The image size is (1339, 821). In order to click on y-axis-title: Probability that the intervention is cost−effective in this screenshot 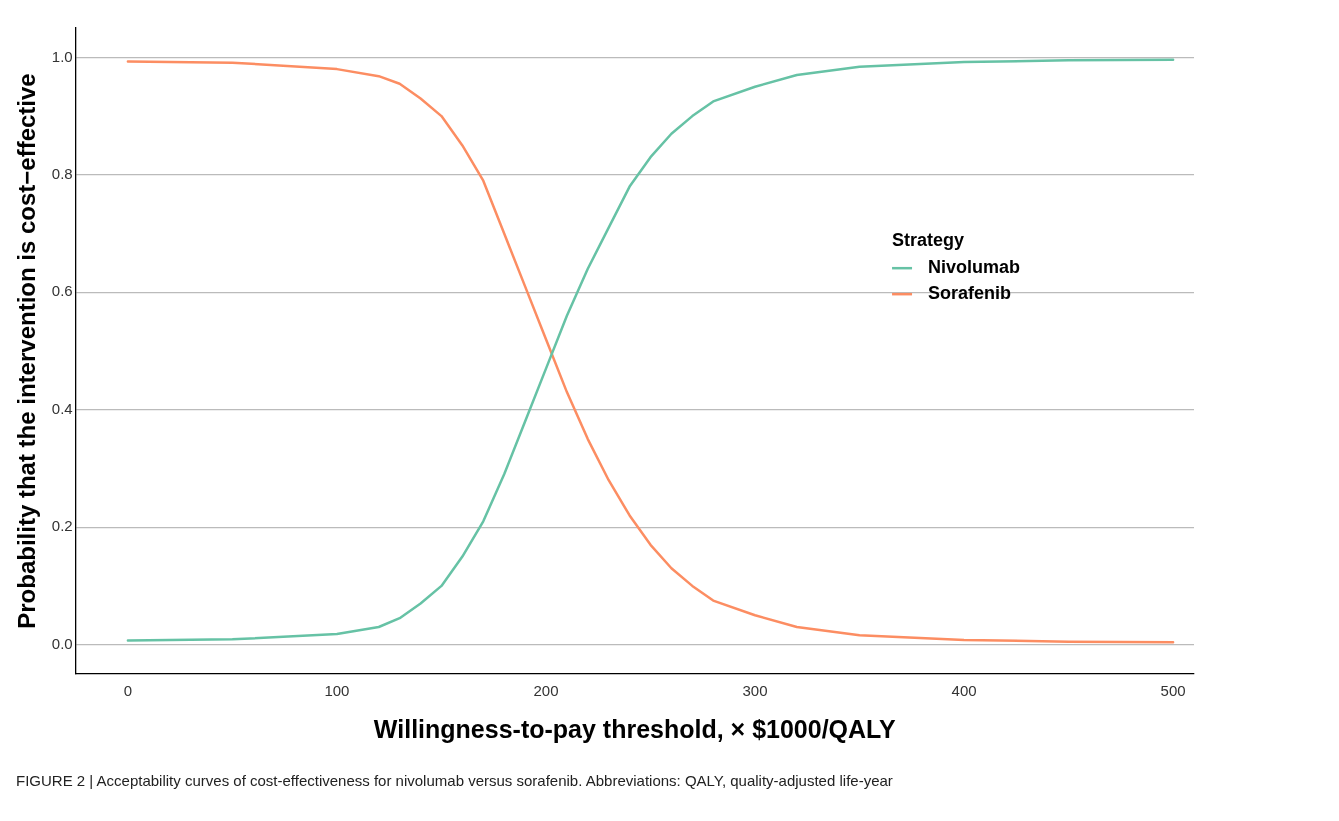, I will do `click(27, 351)`.